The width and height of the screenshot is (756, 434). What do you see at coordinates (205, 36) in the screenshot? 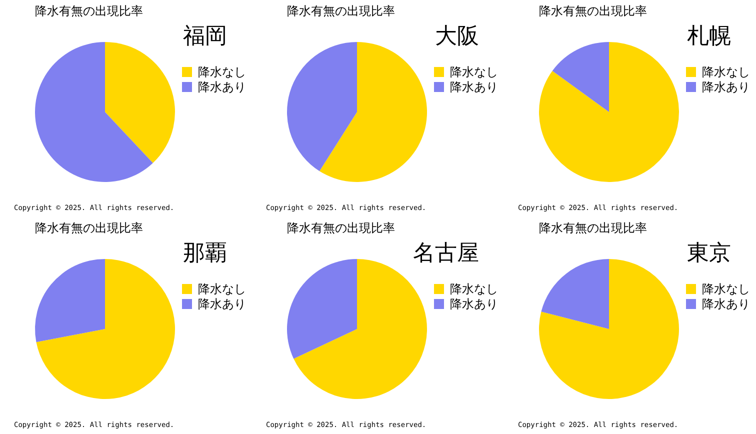
I see `chart-subtitle: 福岡` at bounding box center [205, 36].